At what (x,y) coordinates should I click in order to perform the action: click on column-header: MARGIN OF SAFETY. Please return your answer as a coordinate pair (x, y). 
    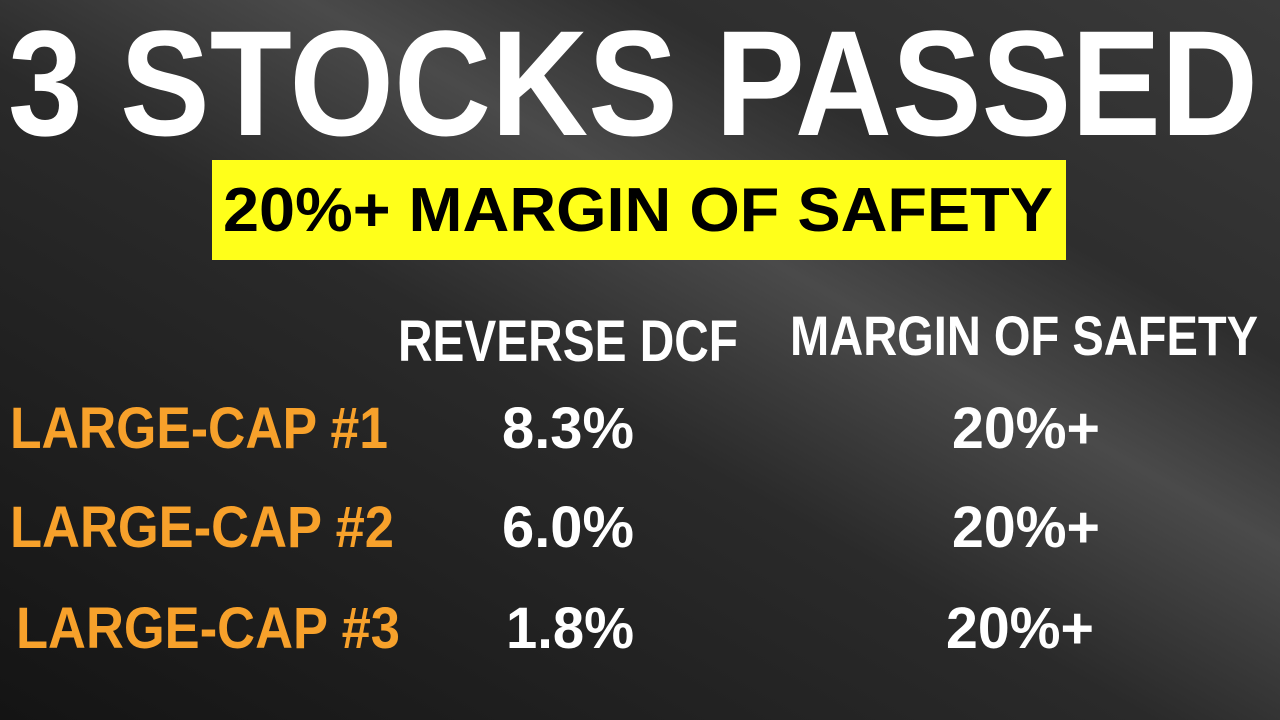
    Looking at the image, I should click on (1024, 335).